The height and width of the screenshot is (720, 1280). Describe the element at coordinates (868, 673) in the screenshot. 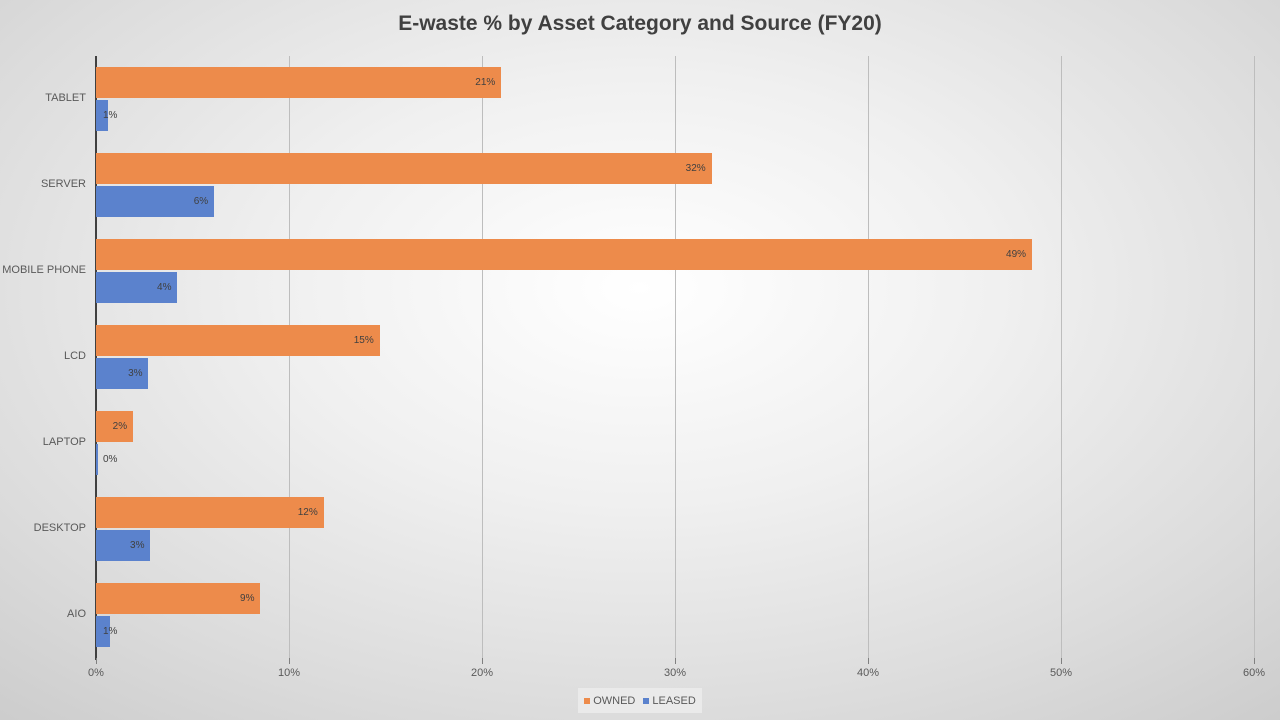

I see `x-tick-label: 40%` at that location.